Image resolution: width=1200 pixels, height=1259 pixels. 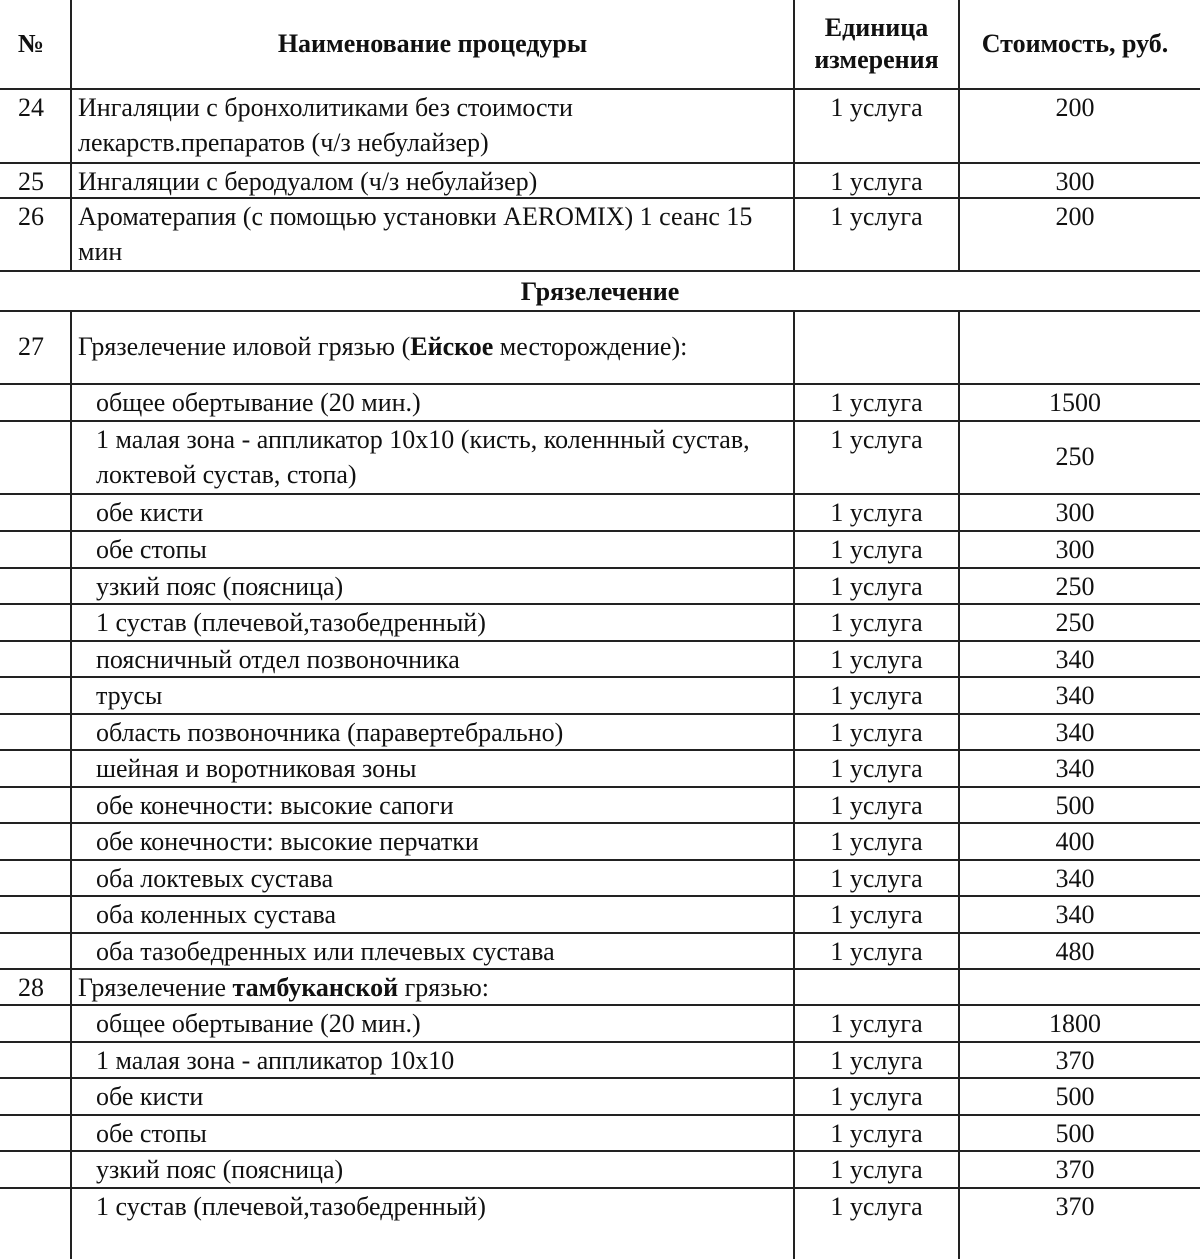 I want to click on row-number: 28, so click(x=36, y=986).